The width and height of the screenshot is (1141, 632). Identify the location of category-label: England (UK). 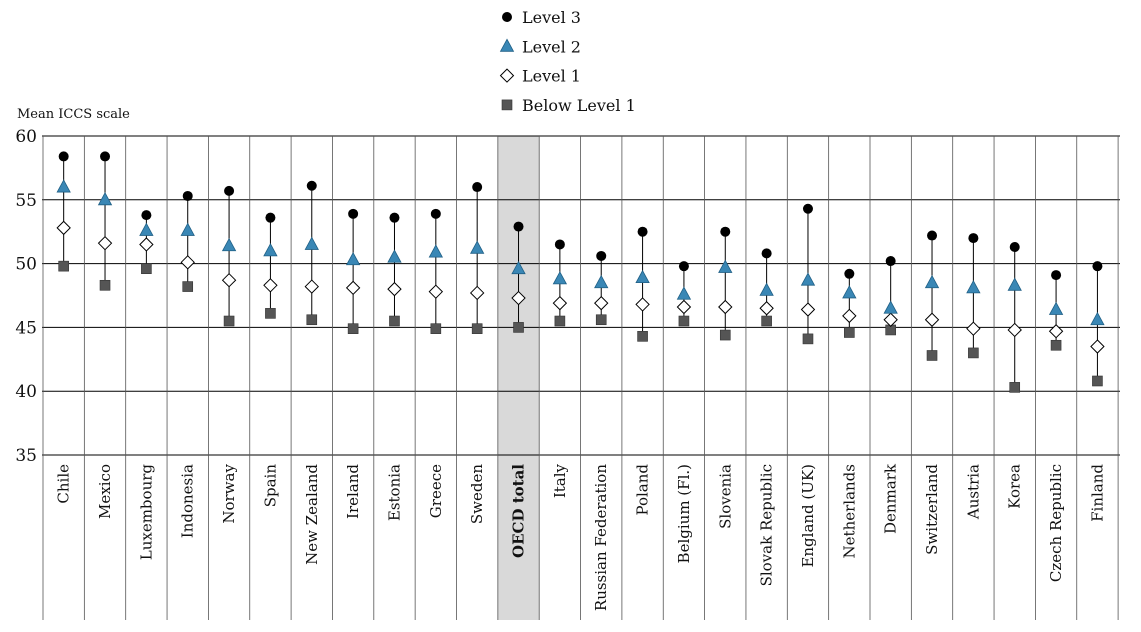
(808, 516).